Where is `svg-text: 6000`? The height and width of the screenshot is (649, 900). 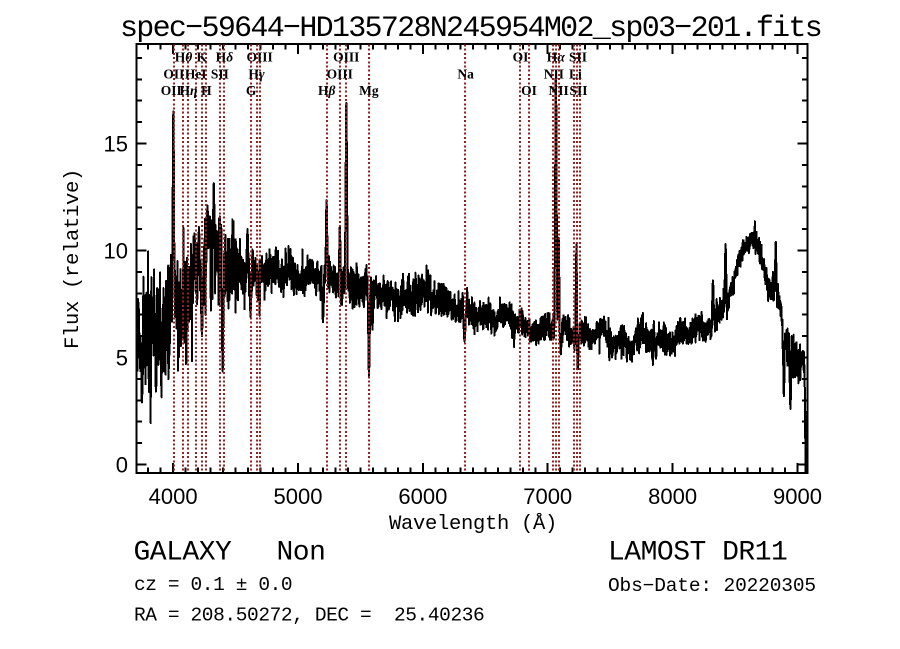
svg-text: 6000 is located at coordinates (422, 496).